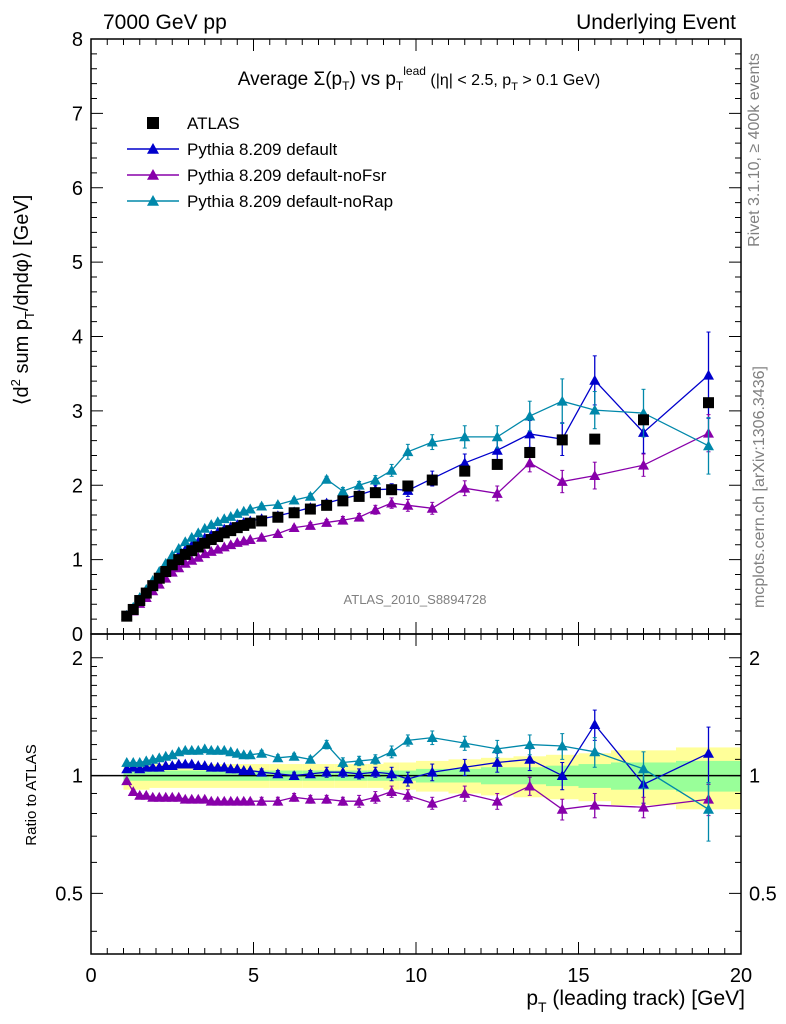 The height and width of the screenshot is (1024, 786). I want to click on ratio-y-tick-label-right: 0.5, so click(763, 894).